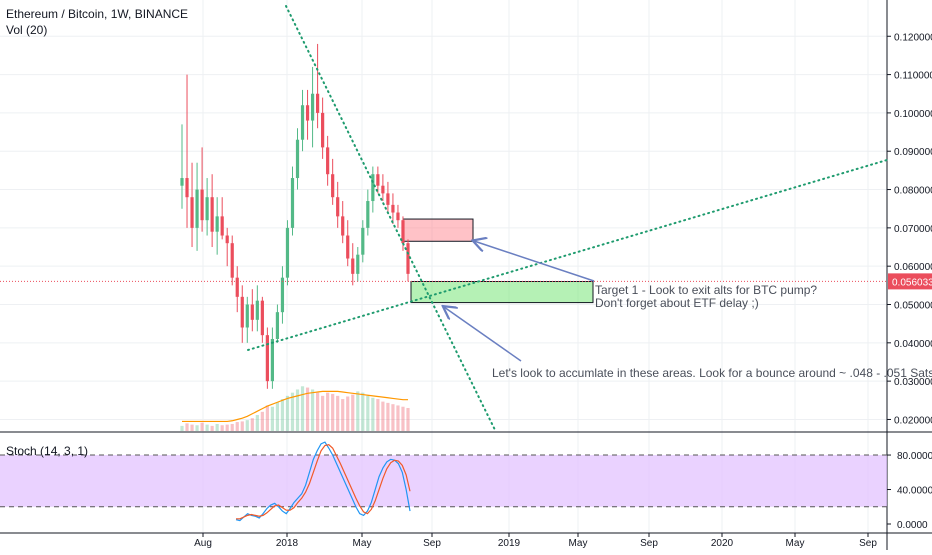 The height and width of the screenshot is (555, 932). Describe the element at coordinates (534, 261) in the screenshot. I see `target-arrow` at that location.